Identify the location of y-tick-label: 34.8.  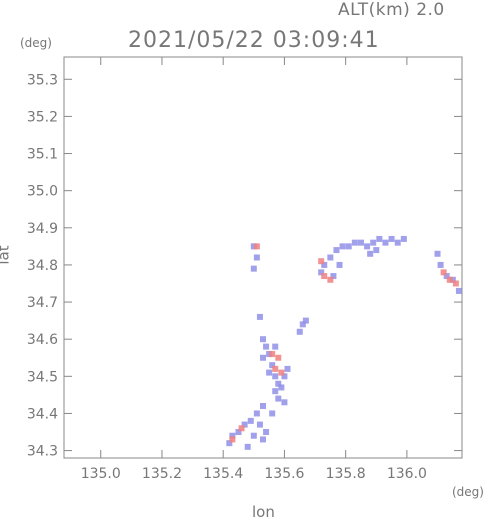
(42, 266).